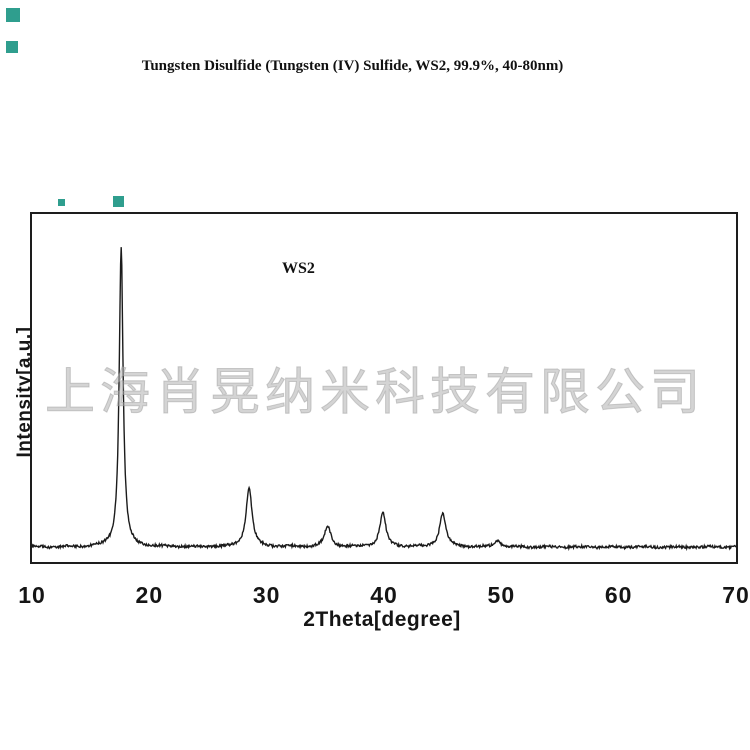  What do you see at coordinates (501, 595) in the screenshot?
I see `x-tick-label: 50` at bounding box center [501, 595].